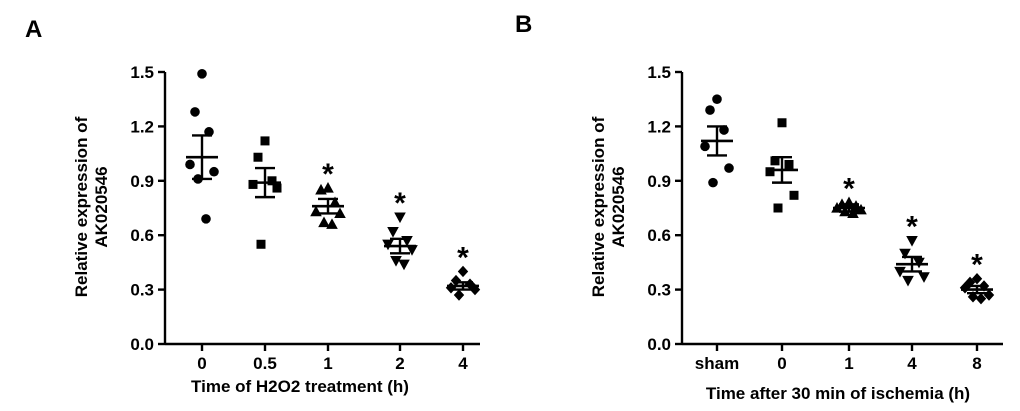  I want to click on panel-b-x-tick-label: sham, so click(717, 363).